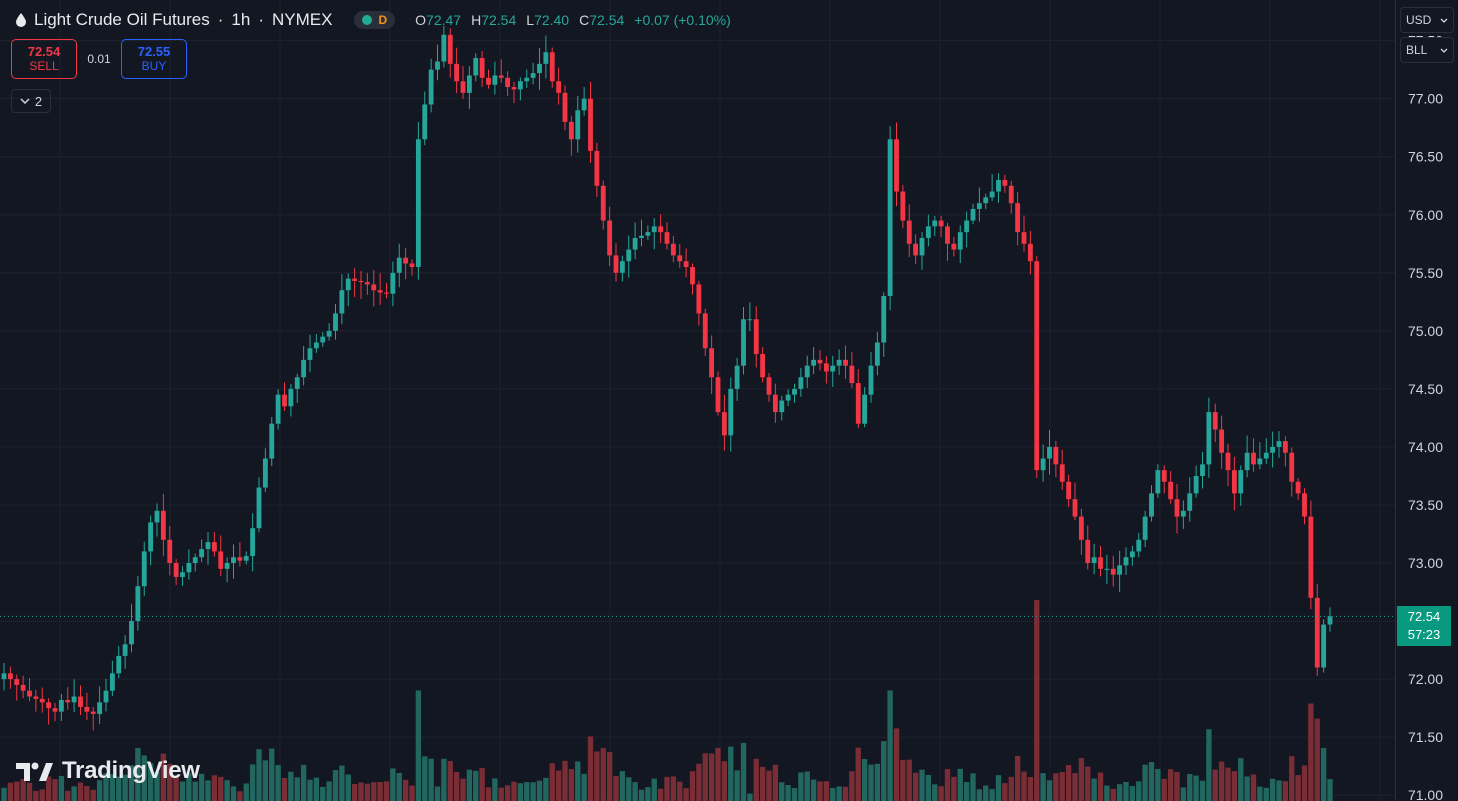 The width and height of the screenshot is (1458, 801). Describe the element at coordinates (131, 770) in the screenshot. I see `logo-text: TradingView` at that location.